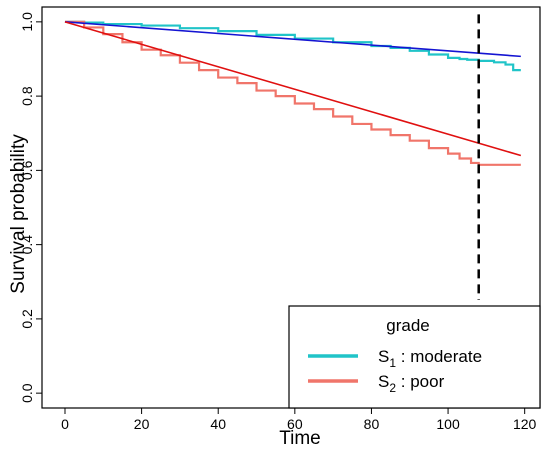  What do you see at coordinates (142, 424) in the screenshot?
I see `x-tick-label: 20` at bounding box center [142, 424].